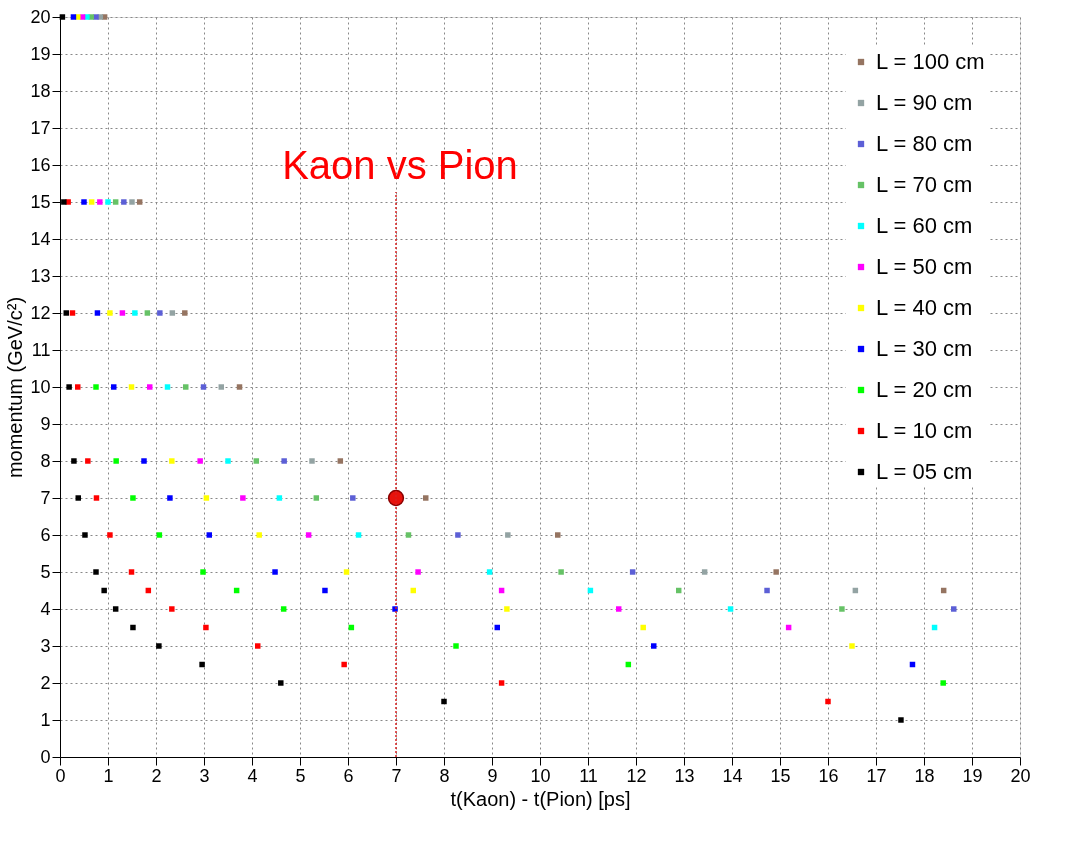 This screenshot has width=1090, height=846. I want to click on y-tick-label: 18, so click(40, 90).